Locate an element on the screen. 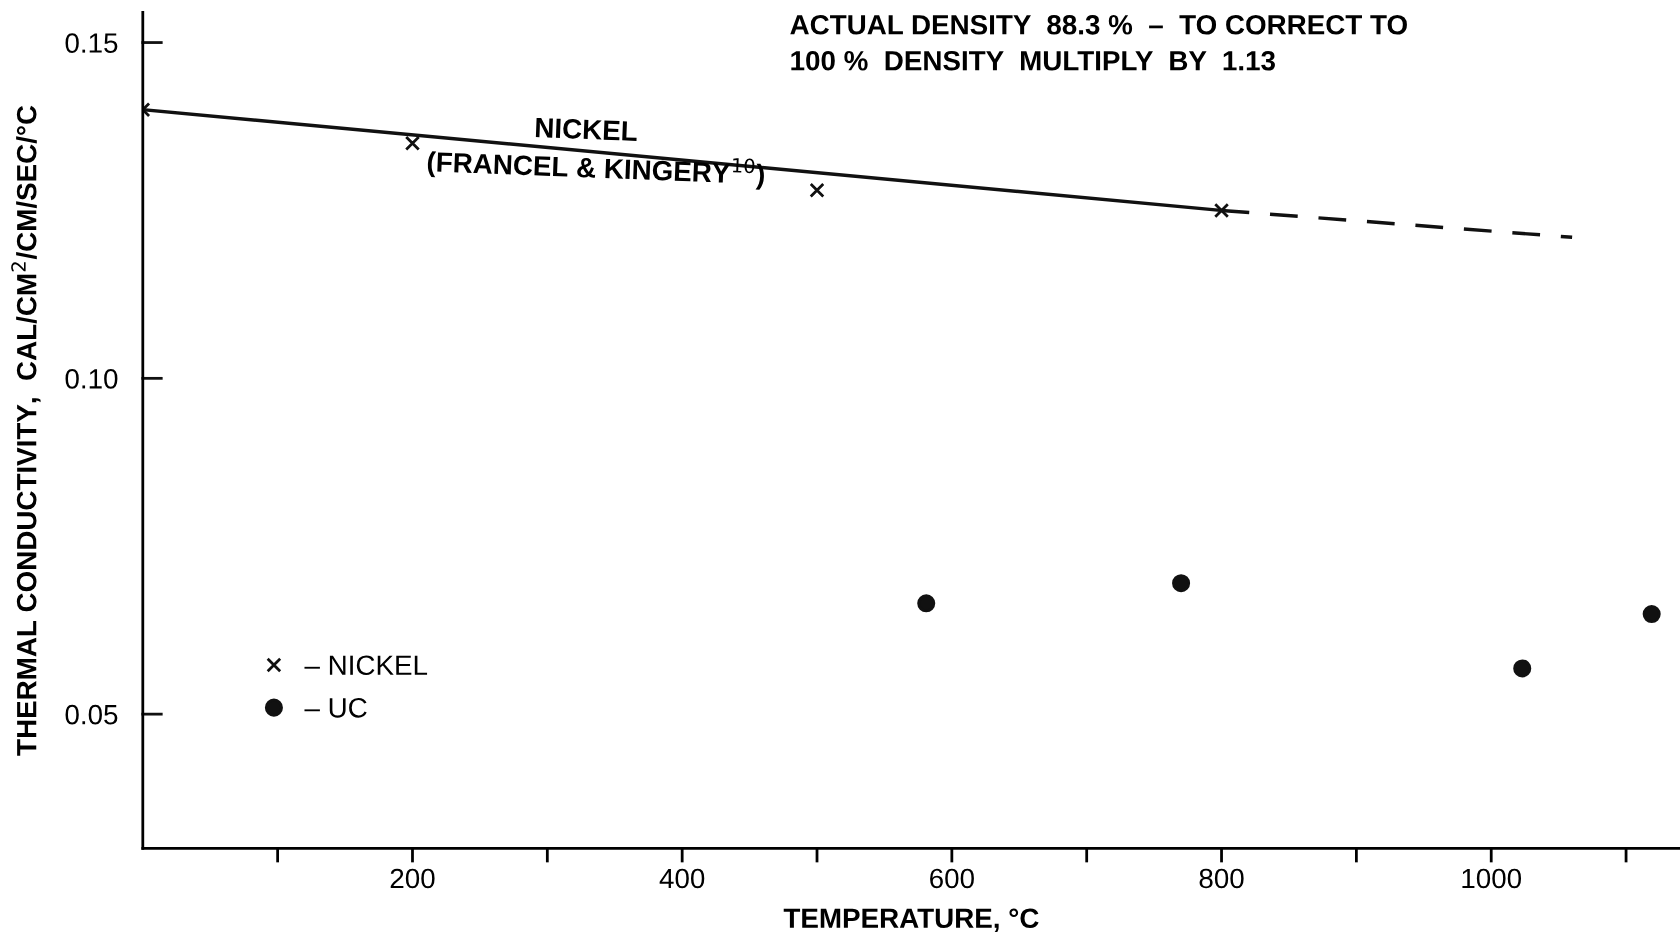  x-tick-label: 1000 is located at coordinates (1492, 878).